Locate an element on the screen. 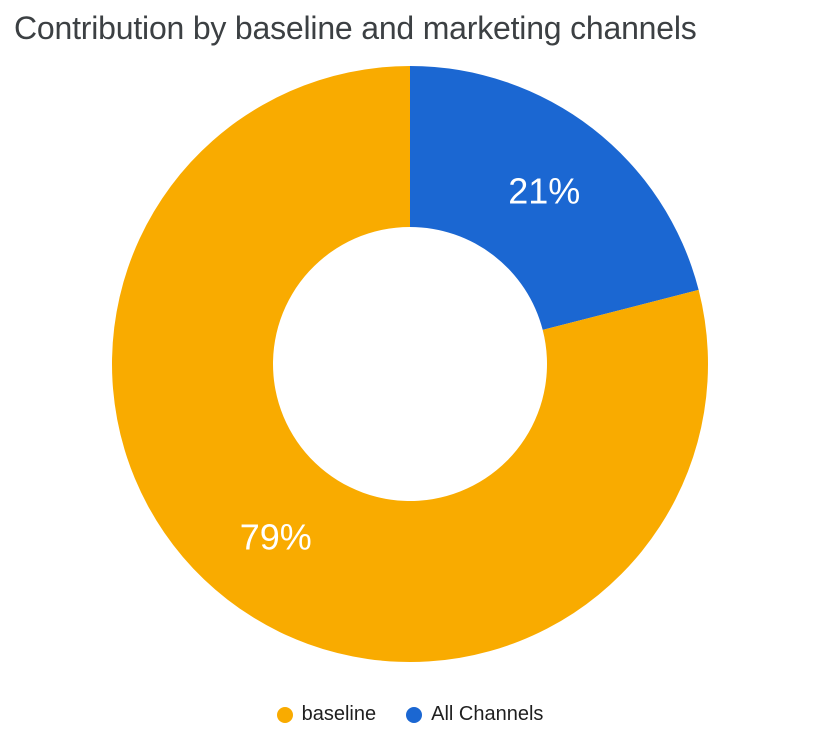 The height and width of the screenshot is (740, 820). chart-legend: baseline All Channels is located at coordinates (410, 714).